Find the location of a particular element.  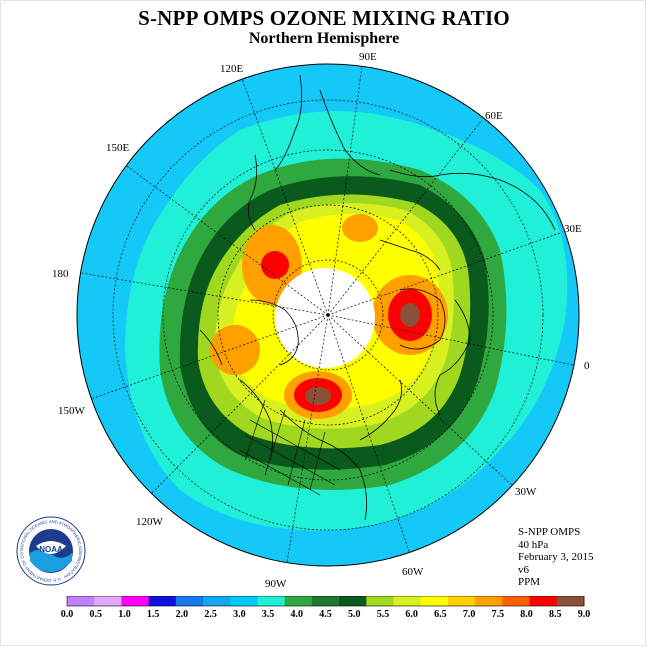

lon-label-30e: 30E is located at coordinates (573, 229).